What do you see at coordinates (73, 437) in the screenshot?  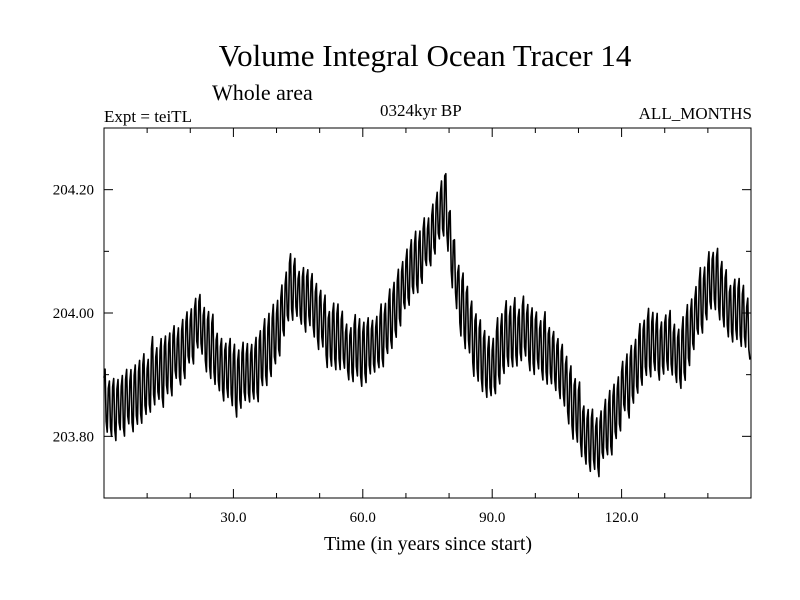 I see `y-tick-label: 203.80` at bounding box center [73, 437].